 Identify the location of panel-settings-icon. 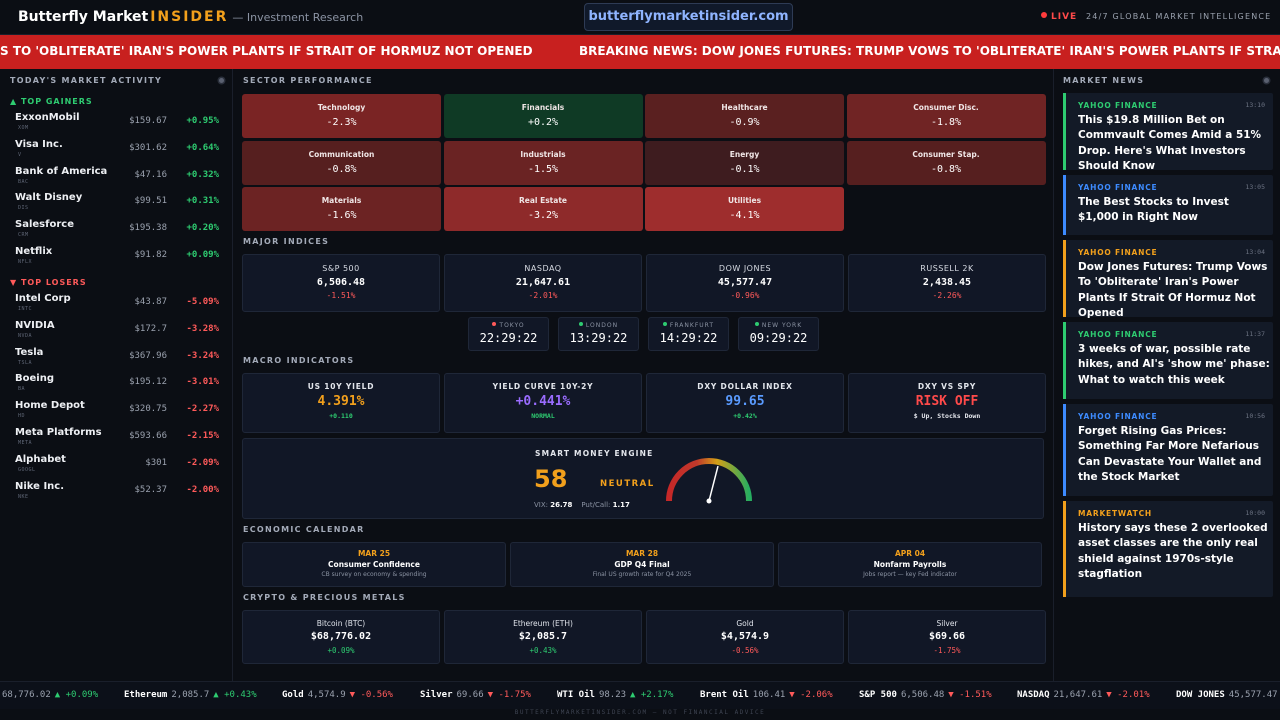
(221, 80).